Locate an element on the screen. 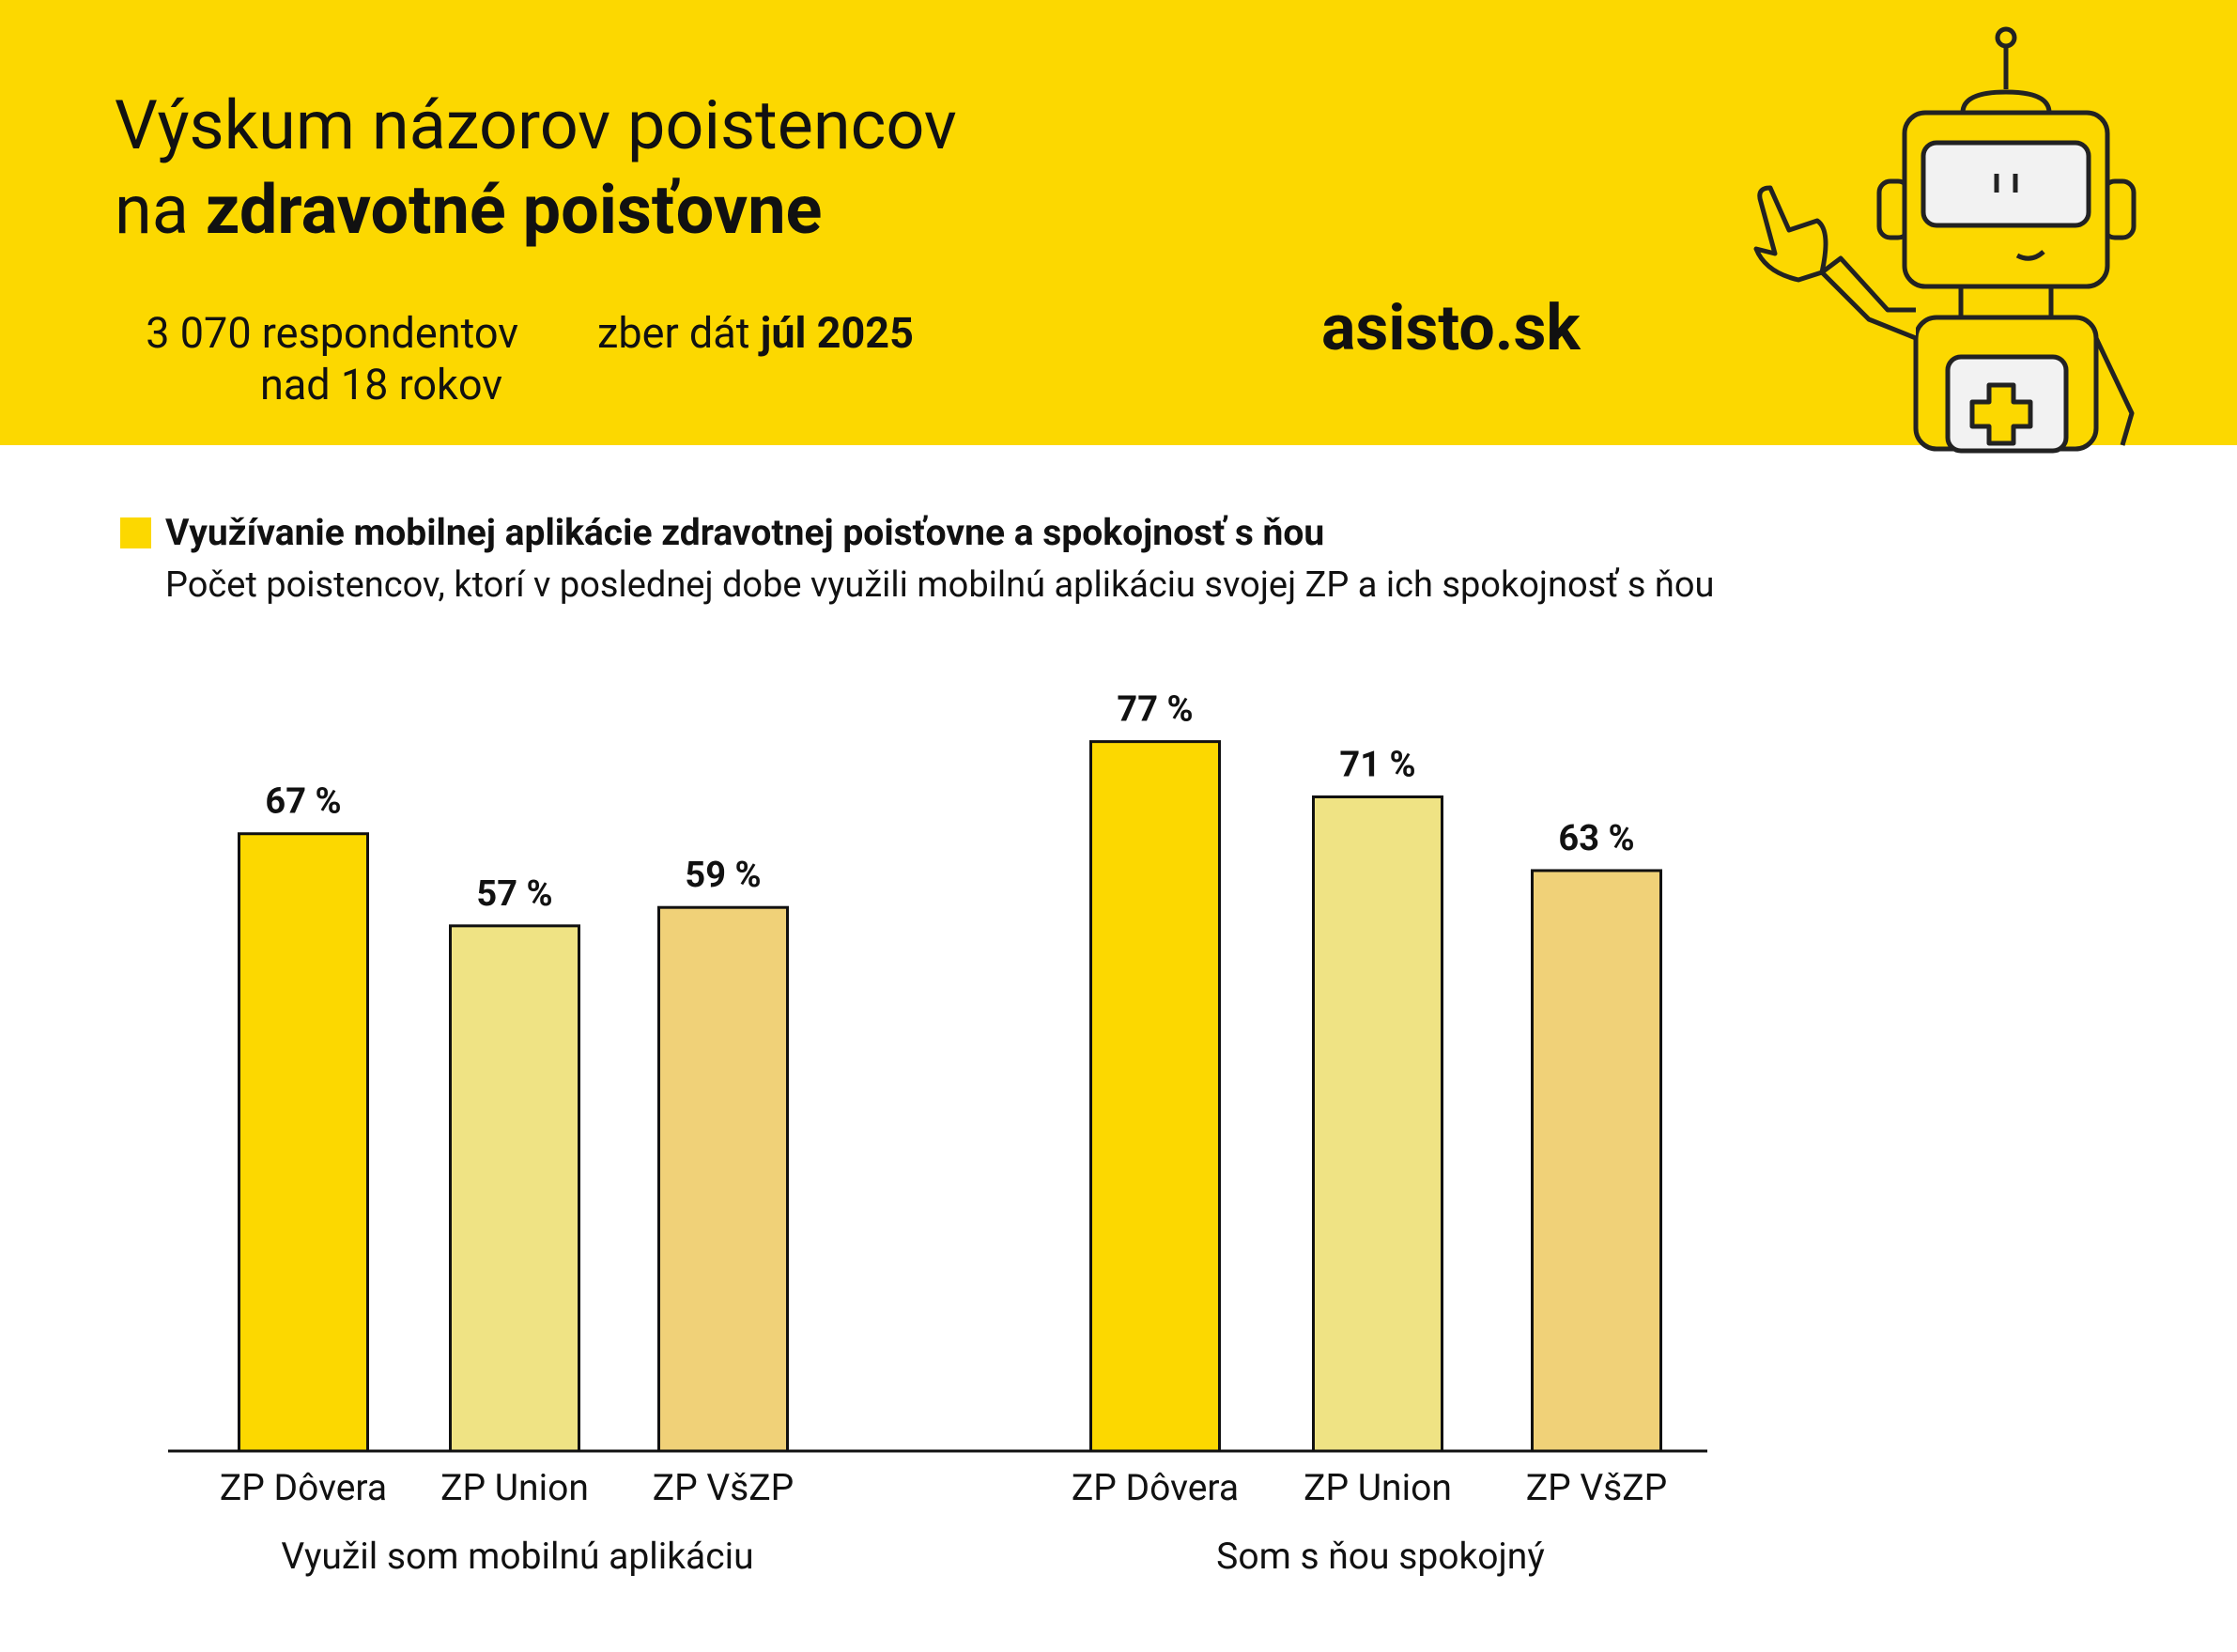  title-line2: na zdravotné poisťovne is located at coordinates (469, 210).